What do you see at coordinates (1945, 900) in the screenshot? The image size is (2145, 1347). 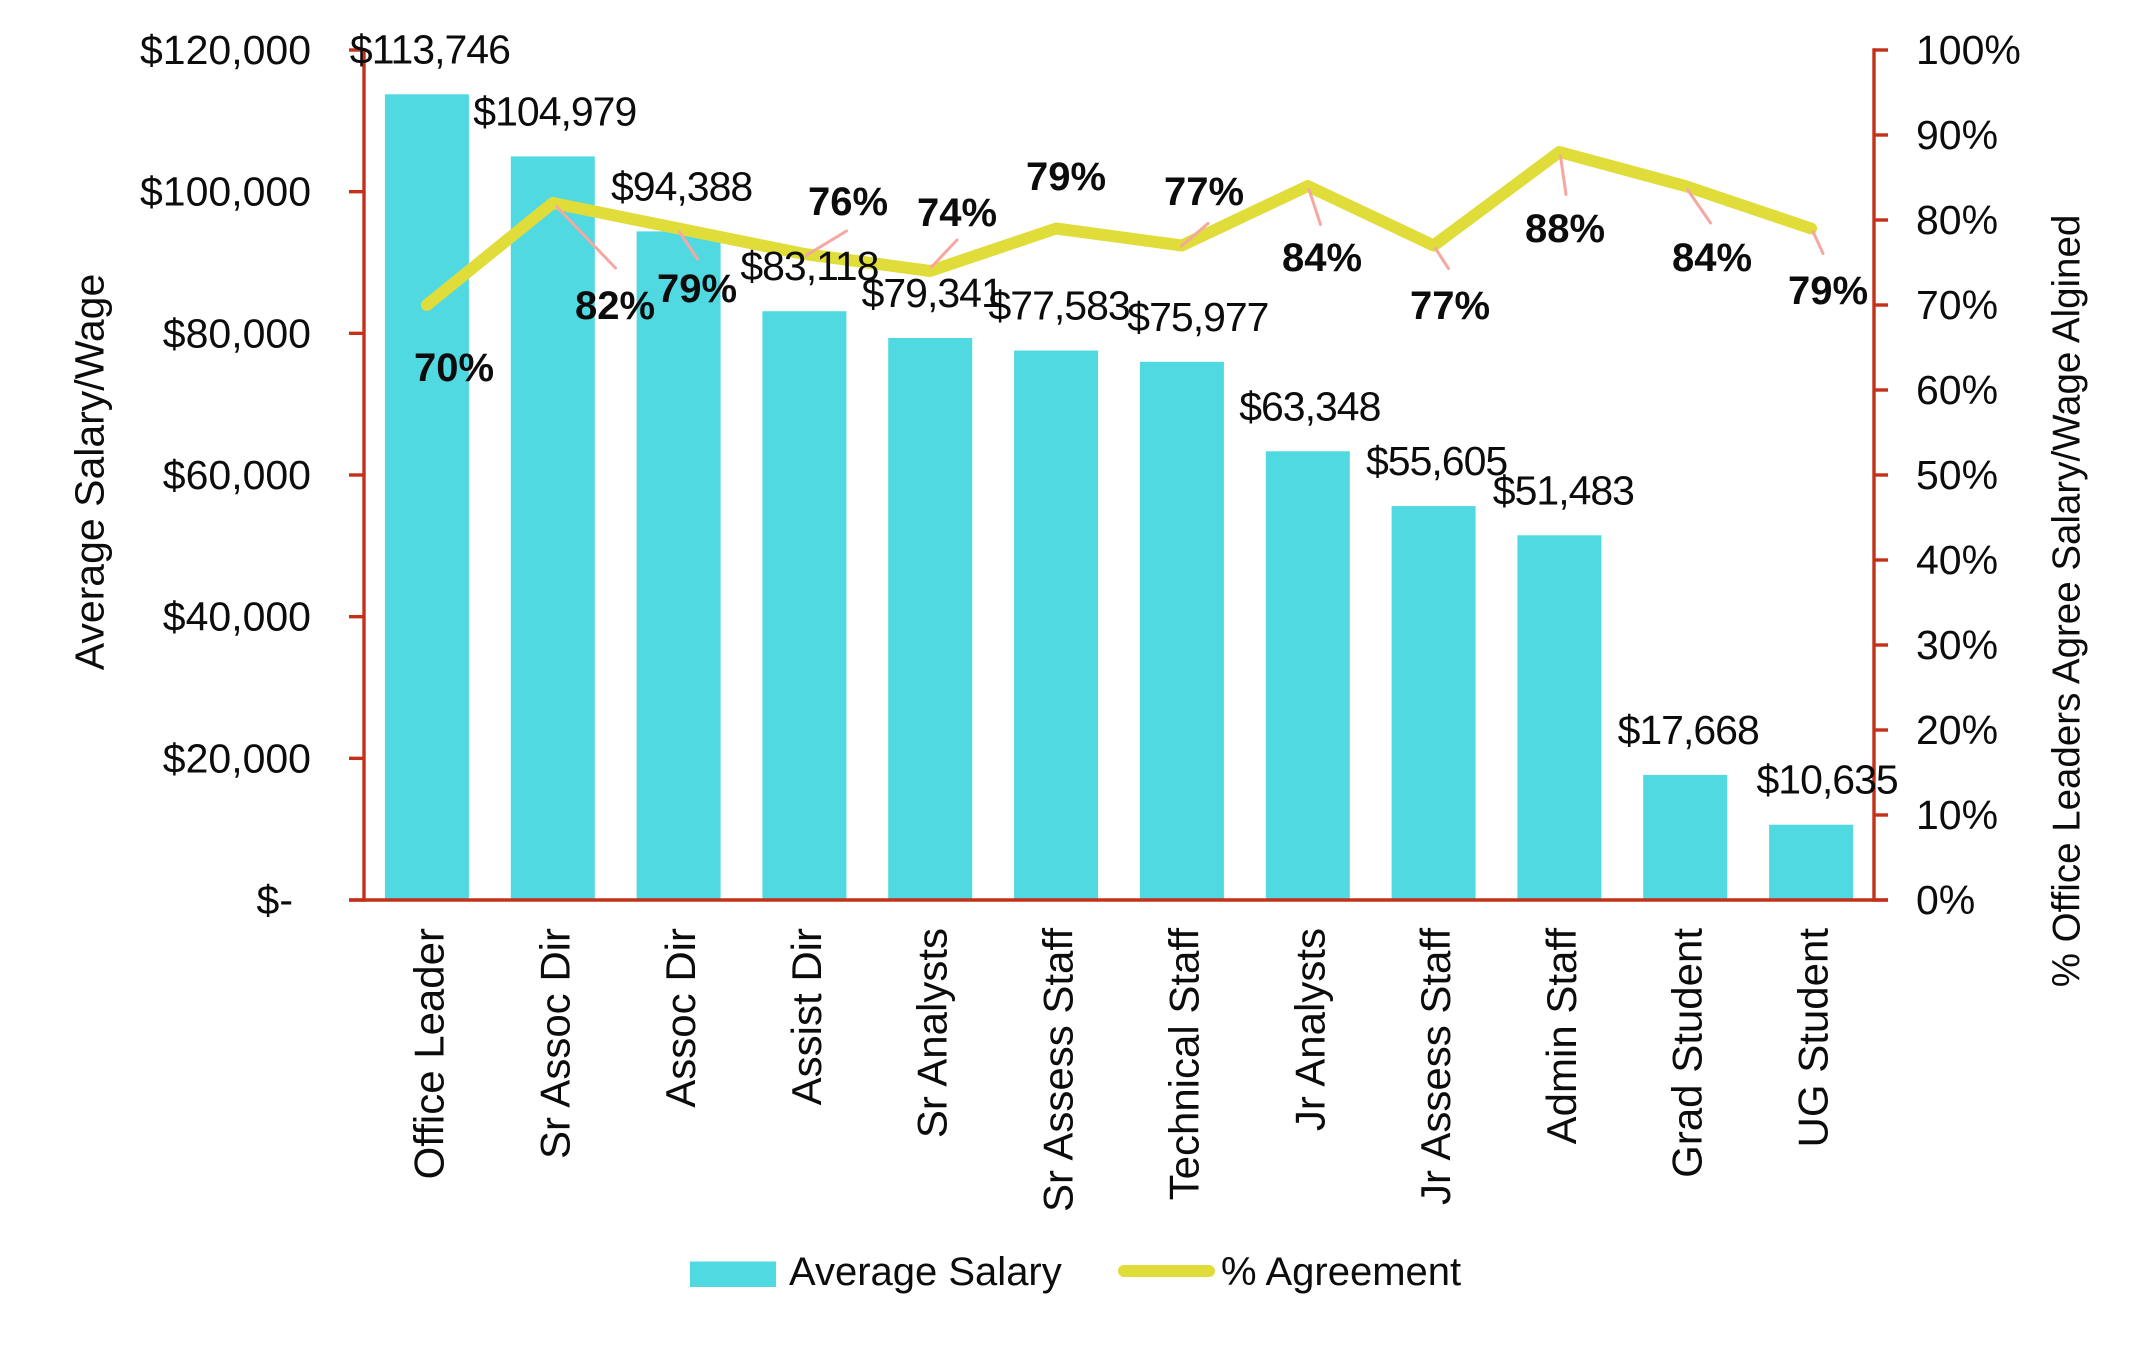 I see `svg-text: 0%` at bounding box center [1945, 900].